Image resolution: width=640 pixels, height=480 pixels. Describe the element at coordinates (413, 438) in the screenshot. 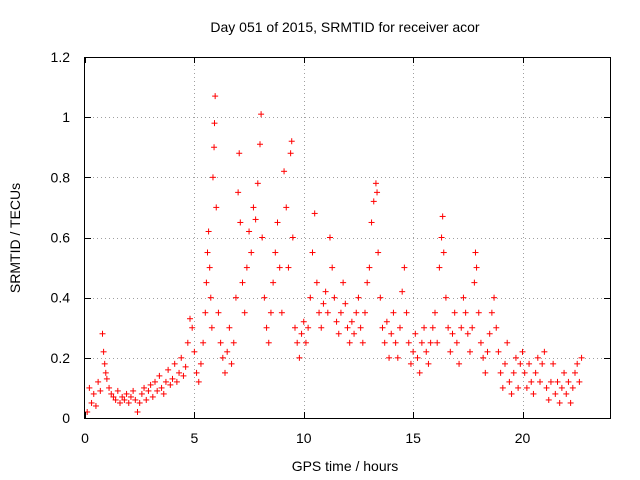

I see `x-tick-label: 15` at that location.